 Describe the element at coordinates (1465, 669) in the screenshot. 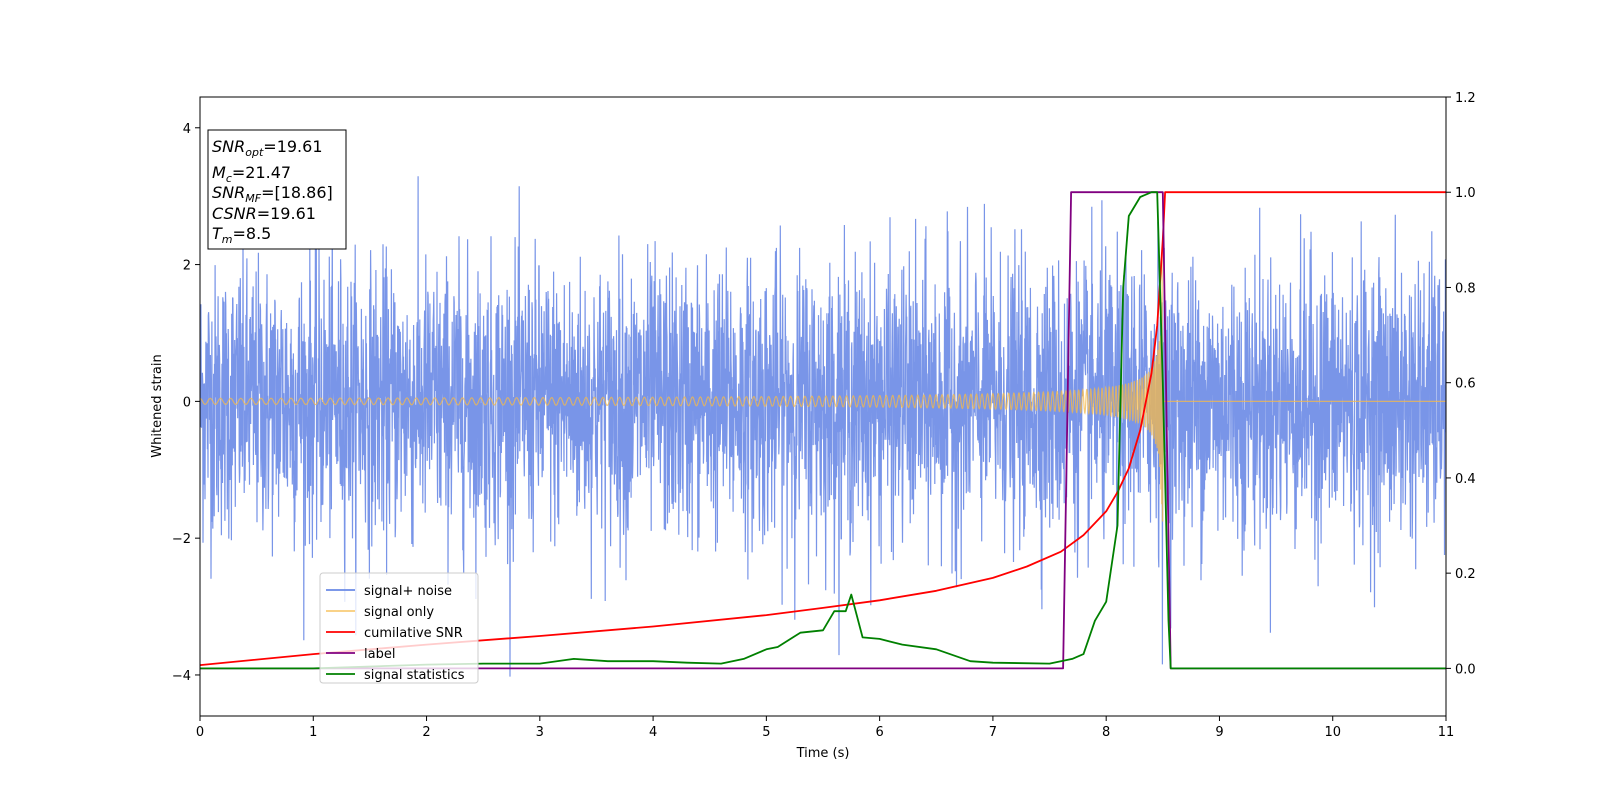

I see `y-right-tick-label: 0.0` at that location.